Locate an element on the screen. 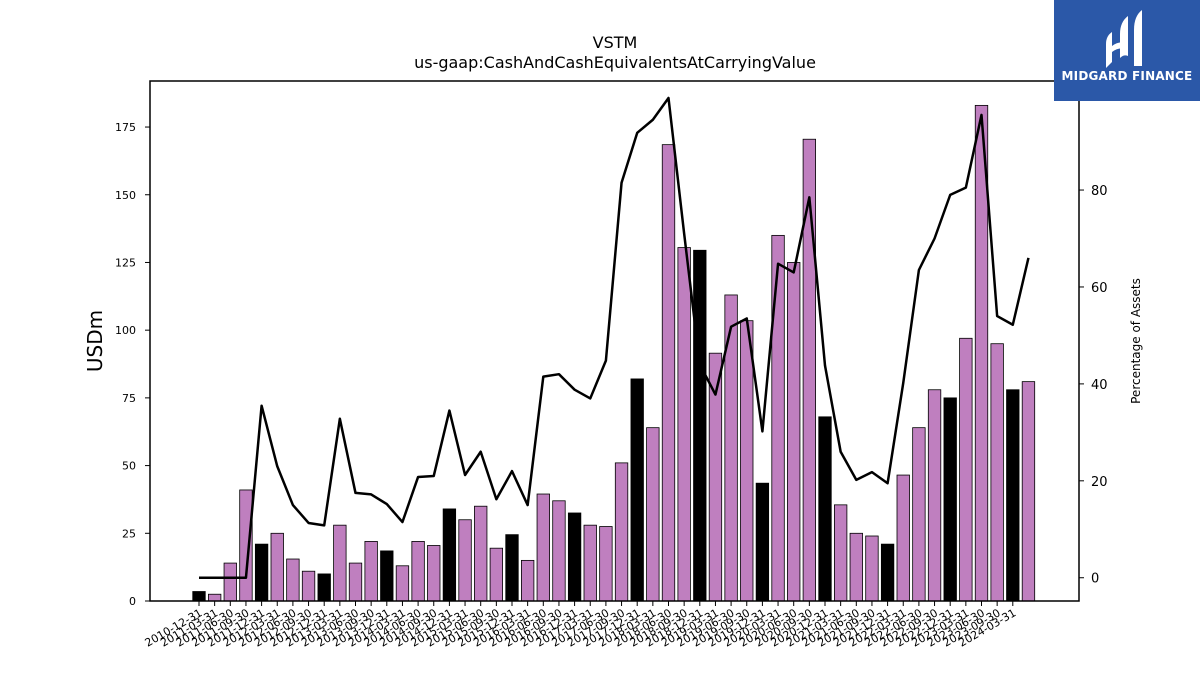 Image resolution: width=1200 pixels, height=675 pixels. brand-logo: MIDGARD FINANCE is located at coordinates (1127, 50).